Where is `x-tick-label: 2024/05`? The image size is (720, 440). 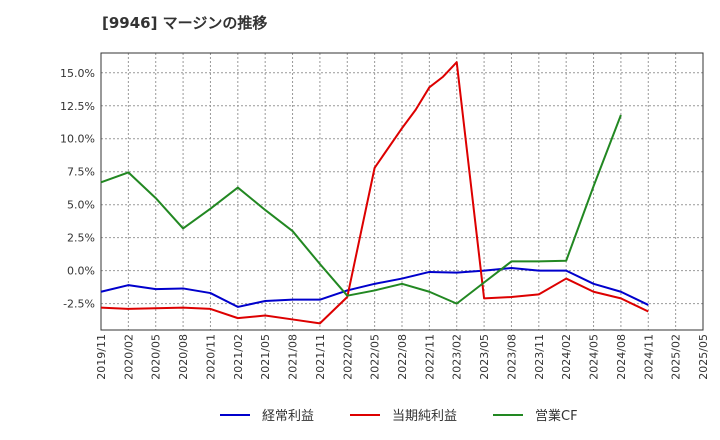 x-tick-label: 2024/05 is located at coordinates (594, 357).